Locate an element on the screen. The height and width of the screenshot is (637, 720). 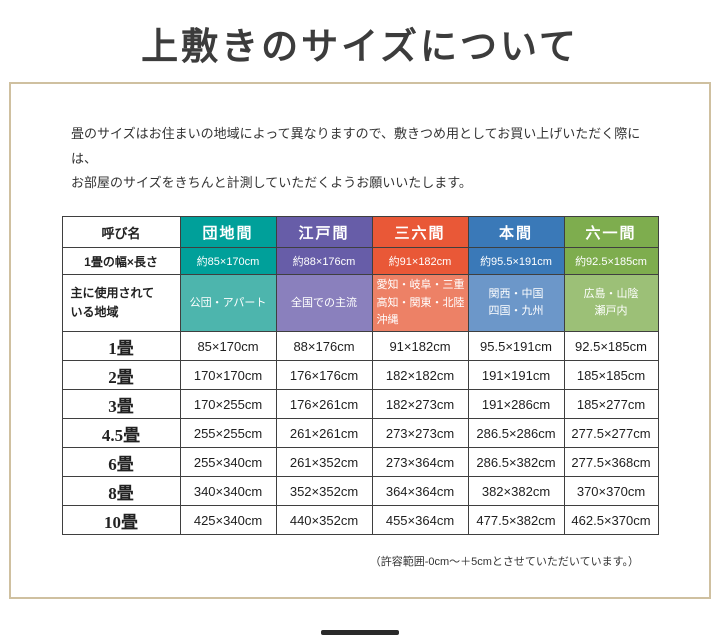
region-line: 四国・九州 is located at coordinates (516, 311).